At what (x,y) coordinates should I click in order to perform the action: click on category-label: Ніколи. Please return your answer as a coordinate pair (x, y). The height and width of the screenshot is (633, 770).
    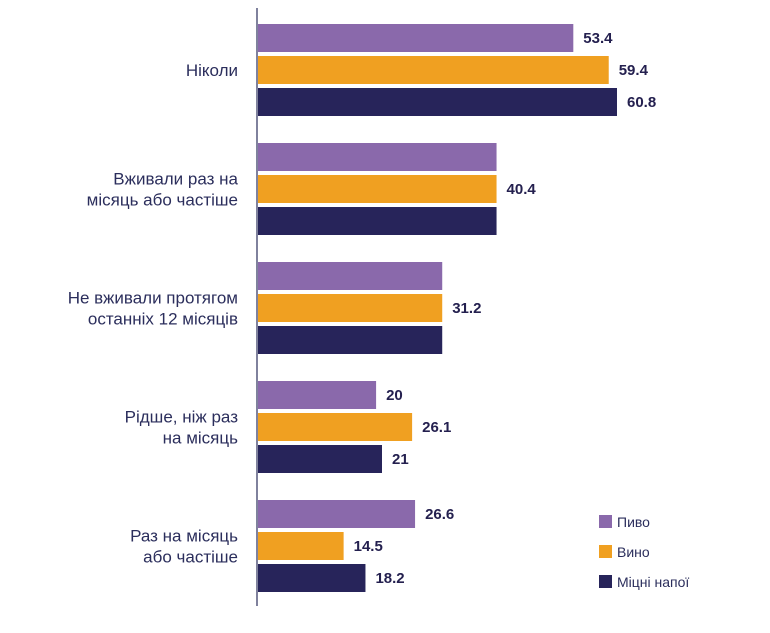
    Looking at the image, I should click on (212, 70).